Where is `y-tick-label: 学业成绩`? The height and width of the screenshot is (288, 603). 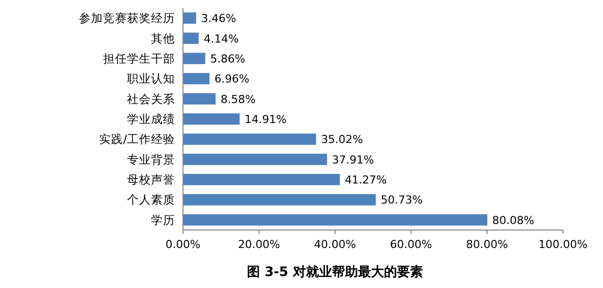 y-tick-label: 学业成绩 is located at coordinates (151, 119).